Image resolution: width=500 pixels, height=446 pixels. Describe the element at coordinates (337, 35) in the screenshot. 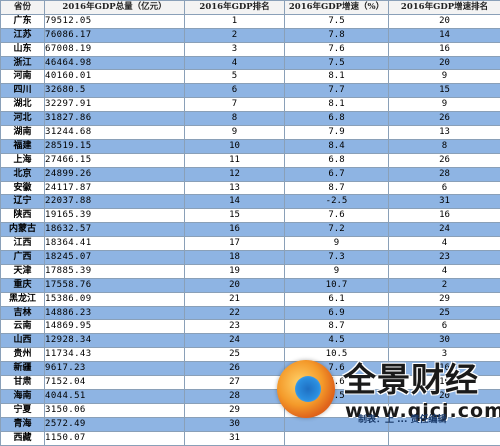

I see `gdp-growth-cell: 7.8` at that location.